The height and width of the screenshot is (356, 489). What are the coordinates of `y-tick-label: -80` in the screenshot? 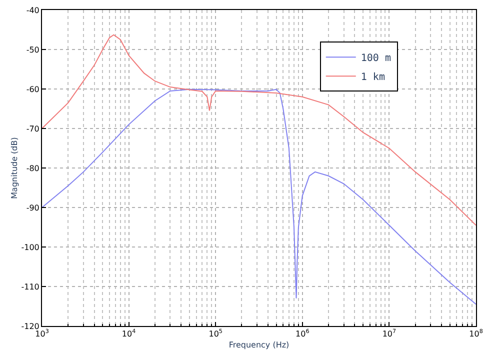 It's located at (33, 168).